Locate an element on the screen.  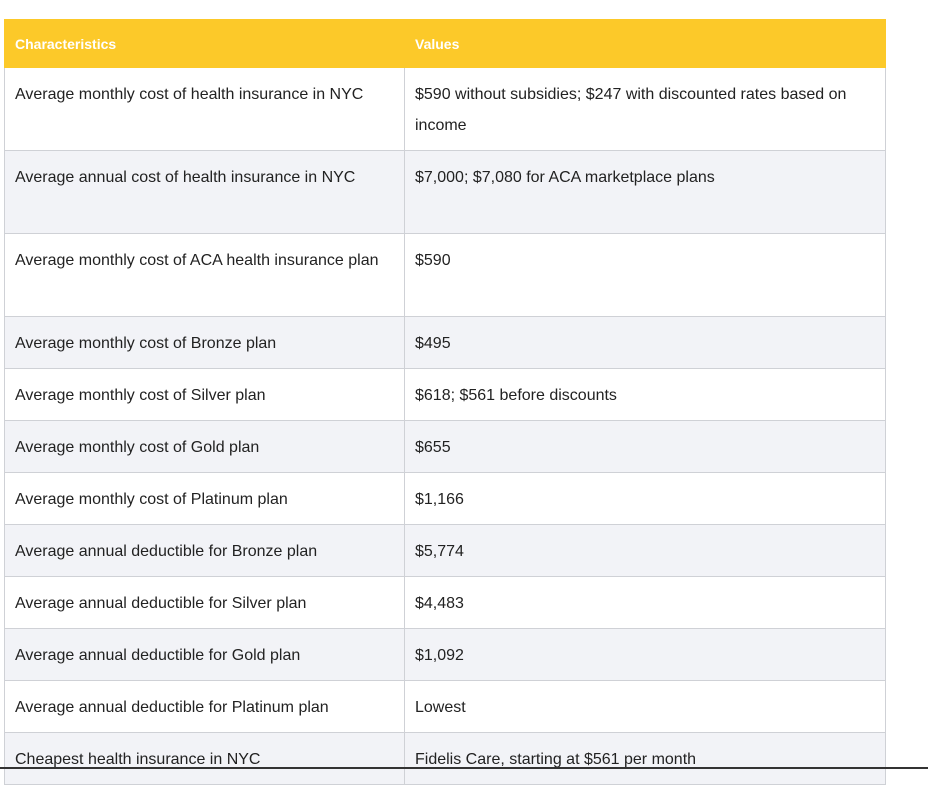
bottom-border is located at coordinates (464, 768).